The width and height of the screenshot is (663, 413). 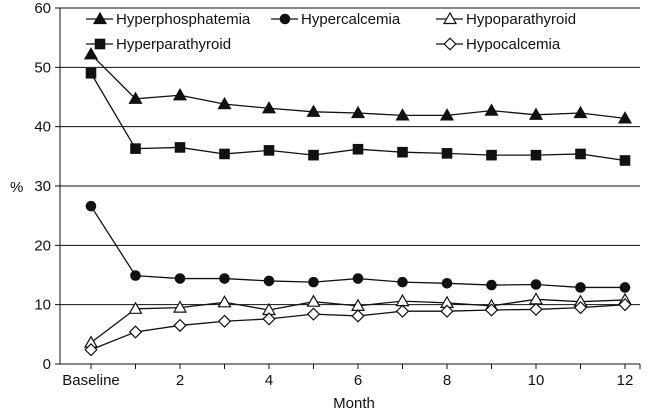 I want to click on x-tick-label: 2, so click(x=180, y=380).